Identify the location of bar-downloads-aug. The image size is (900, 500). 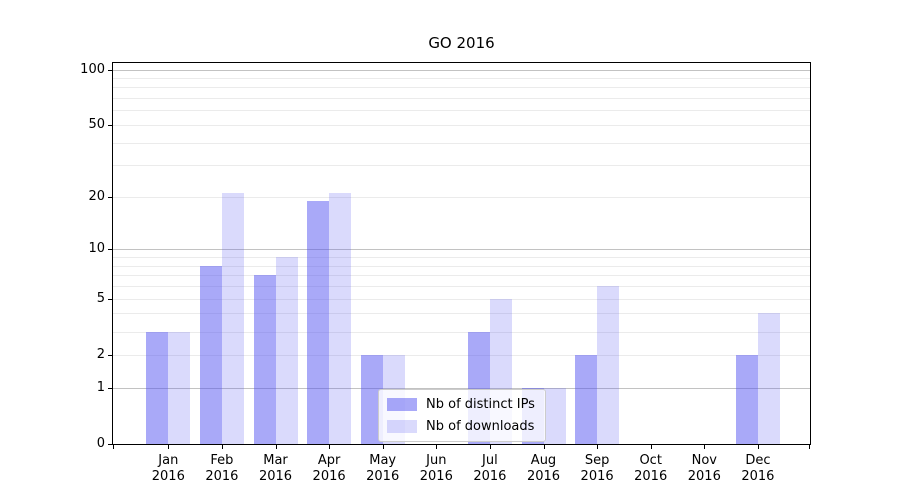
(554, 415).